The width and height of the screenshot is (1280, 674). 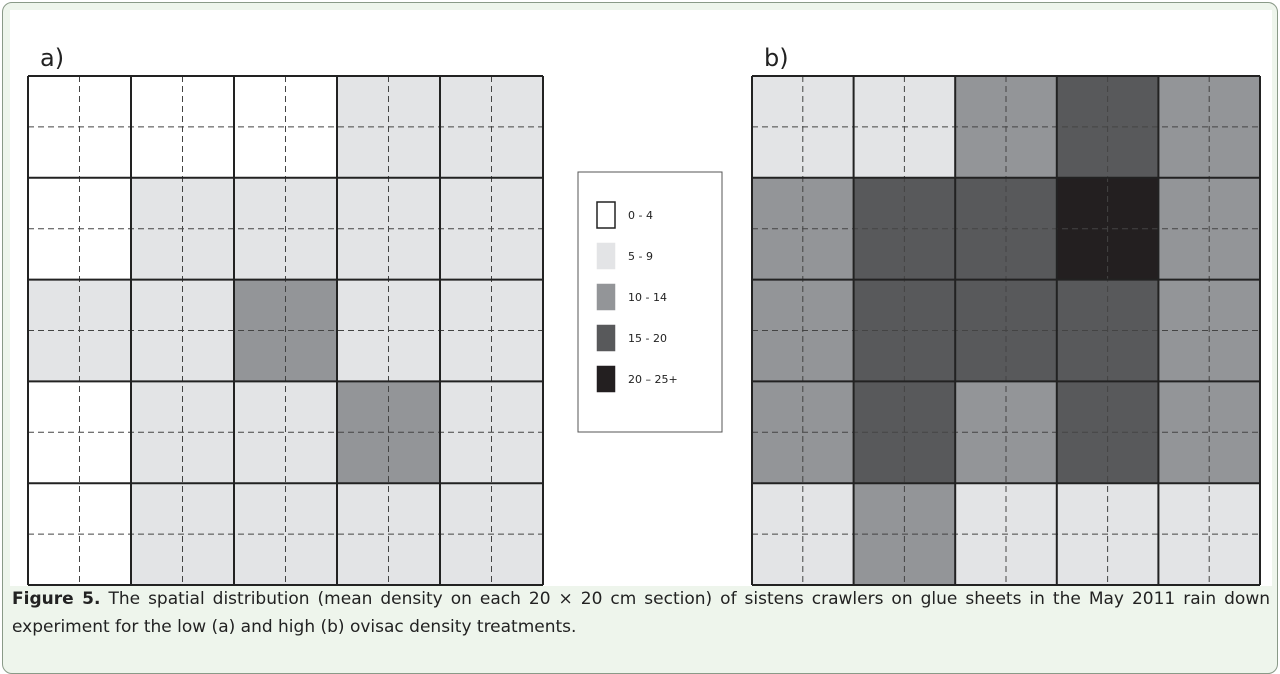 I want to click on panel-label: a), so click(x=52, y=58).